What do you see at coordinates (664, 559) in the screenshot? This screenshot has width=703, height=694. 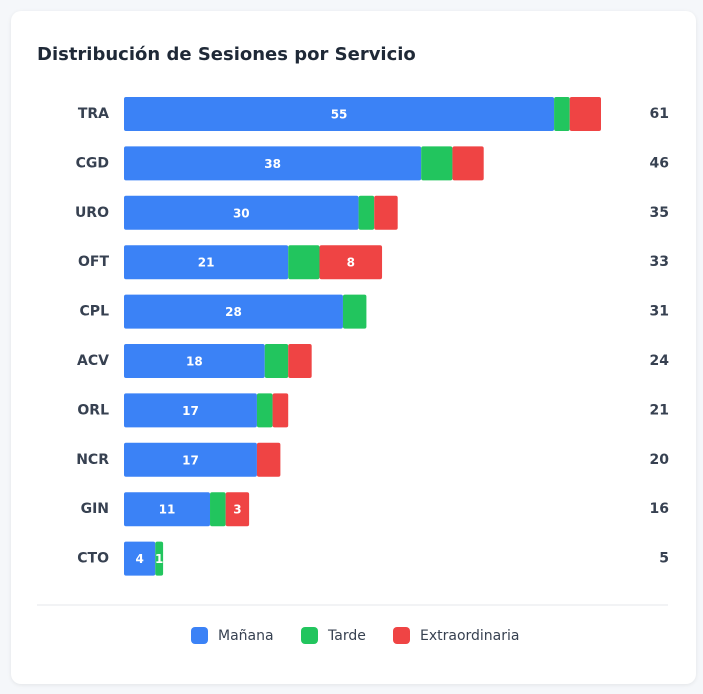 I see `total-label: 5` at bounding box center [664, 559].